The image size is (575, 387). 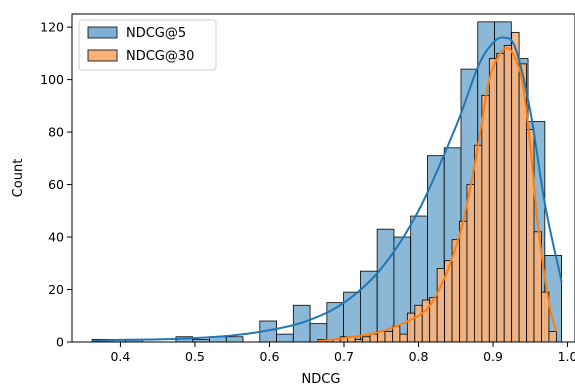 What do you see at coordinates (160, 56) in the screenshot?
I see `legend-label-ndcg30: NDCG@30` at bounding box center [160, 56].